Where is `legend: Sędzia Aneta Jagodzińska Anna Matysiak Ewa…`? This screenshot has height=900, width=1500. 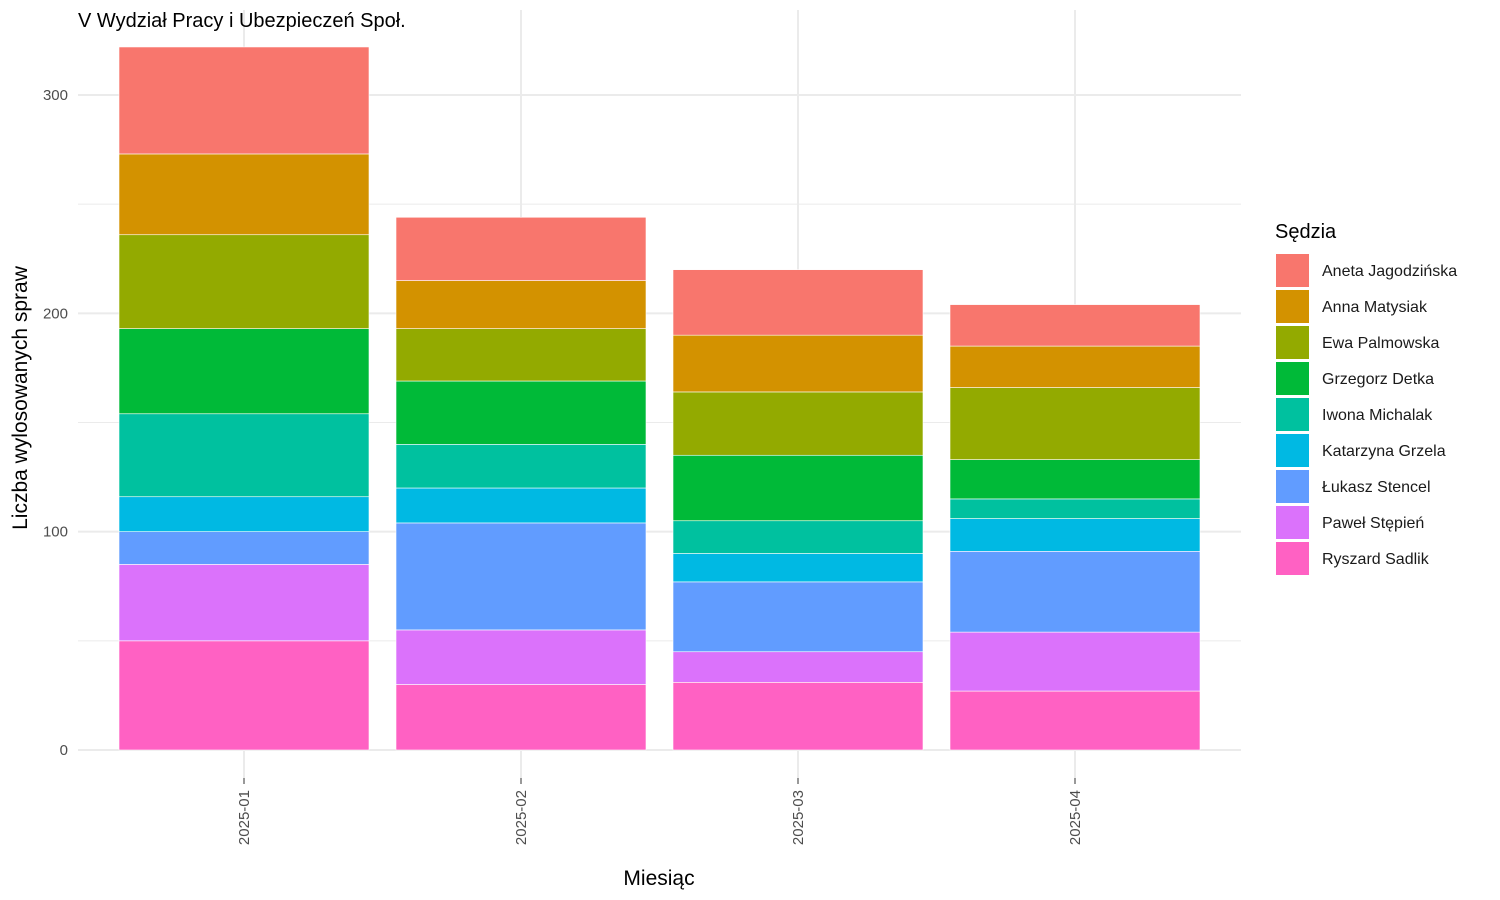
legend: Sędzia Aneta Jagodzińska Anna Matysiak Ewa… is located at coordinates (1366, 398).